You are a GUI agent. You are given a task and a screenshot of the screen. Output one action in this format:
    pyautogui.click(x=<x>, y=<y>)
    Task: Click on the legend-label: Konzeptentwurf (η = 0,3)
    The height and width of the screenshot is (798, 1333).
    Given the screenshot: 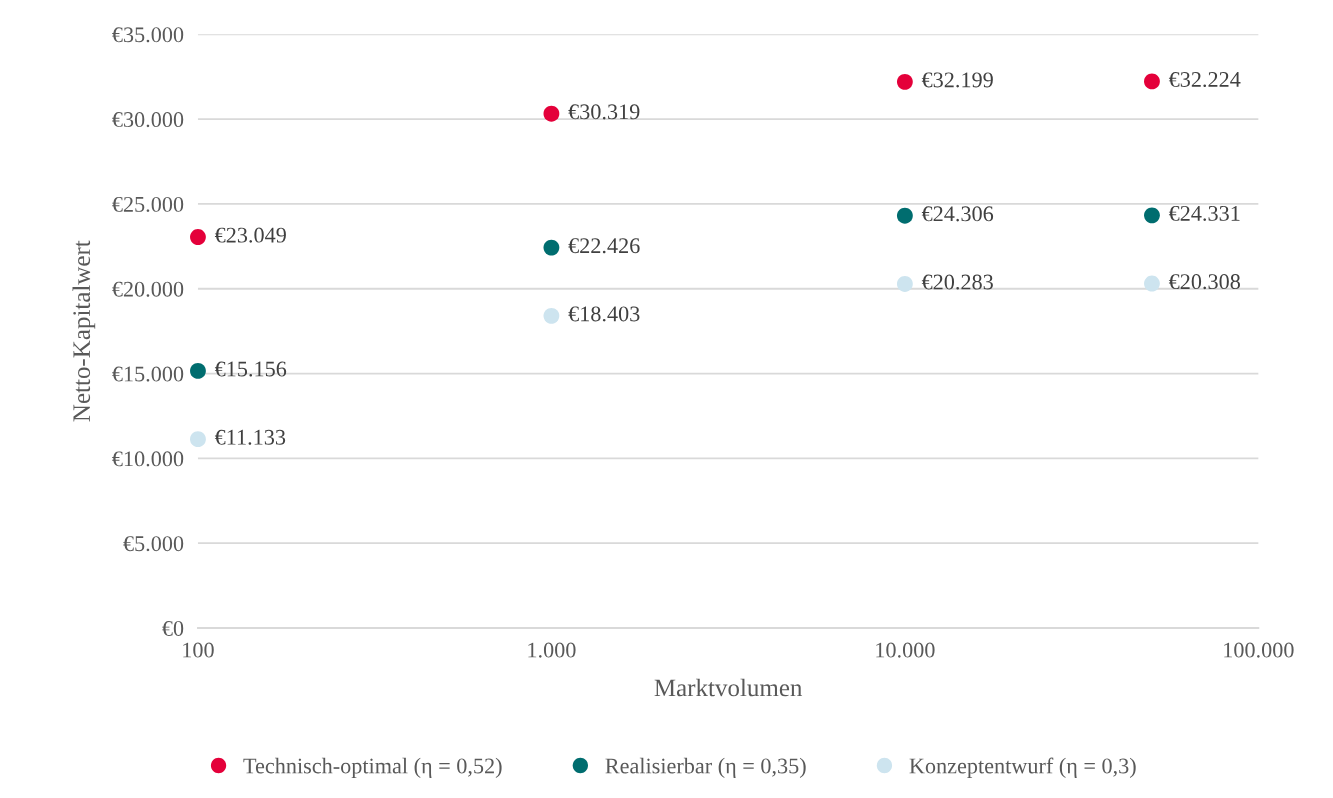 What is the action you would take?
    pyautogui.click(x=1022, y=767)
    